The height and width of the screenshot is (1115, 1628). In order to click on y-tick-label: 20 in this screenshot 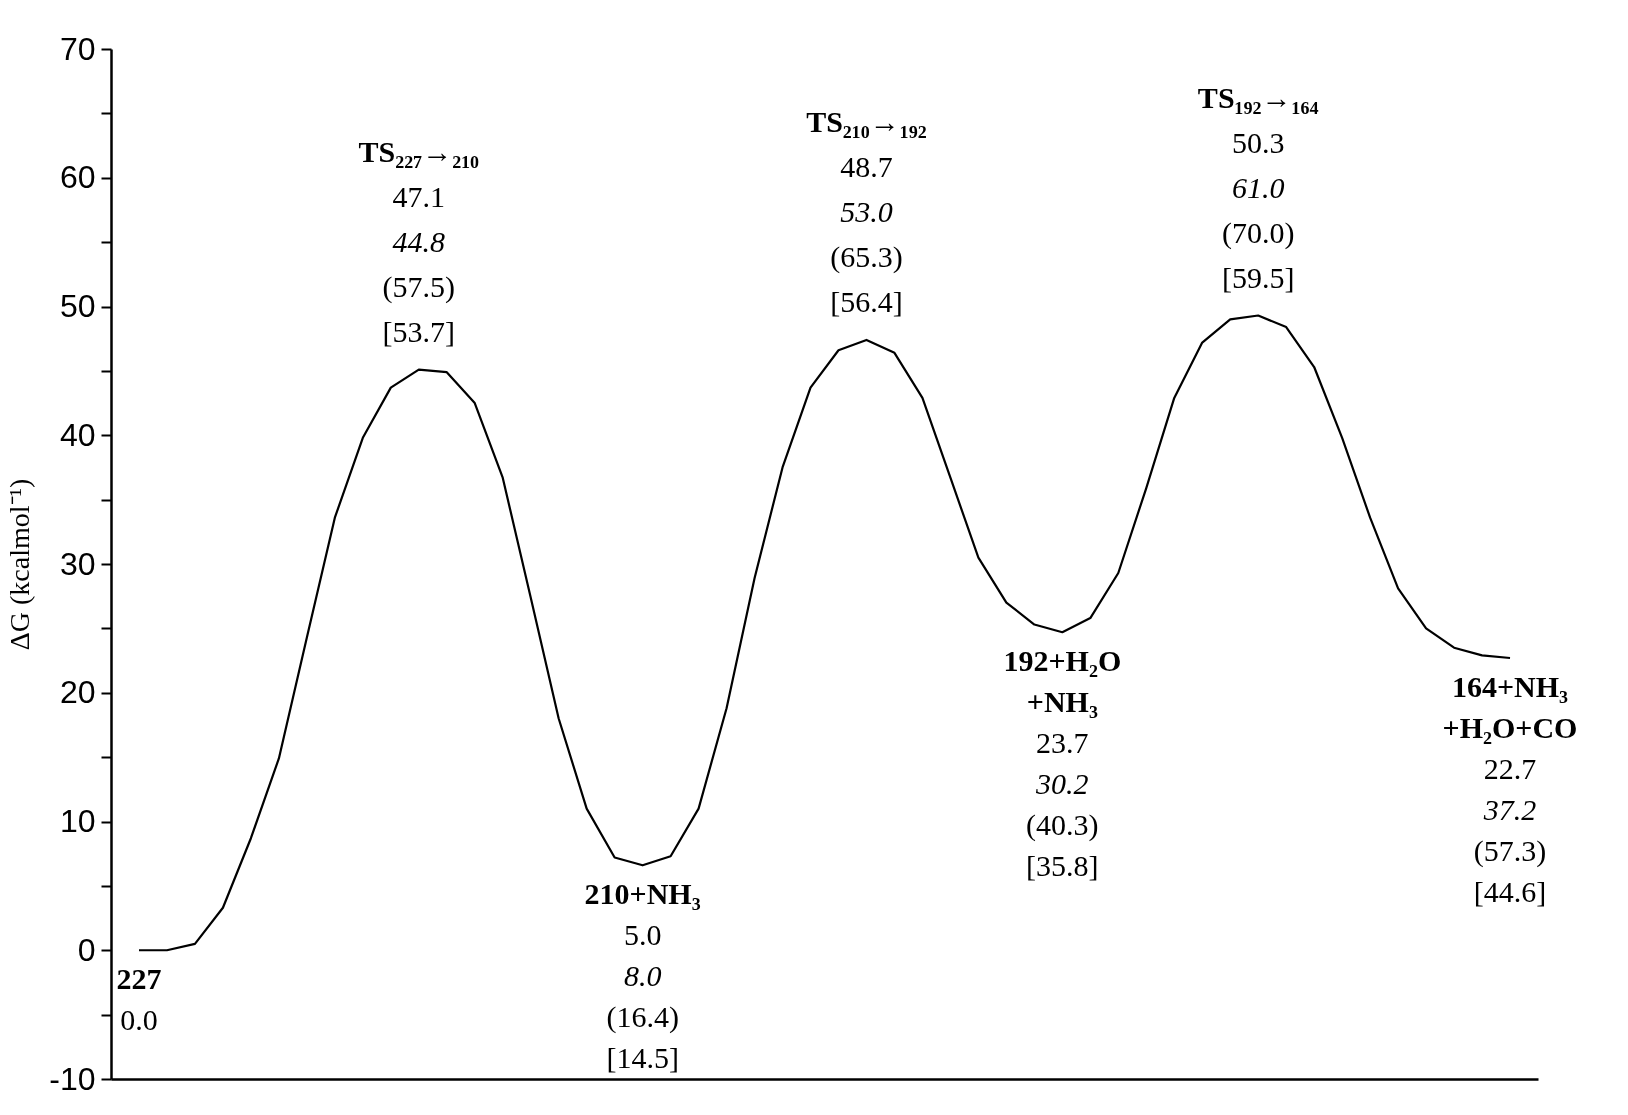, I will do `click(77, 692)`.